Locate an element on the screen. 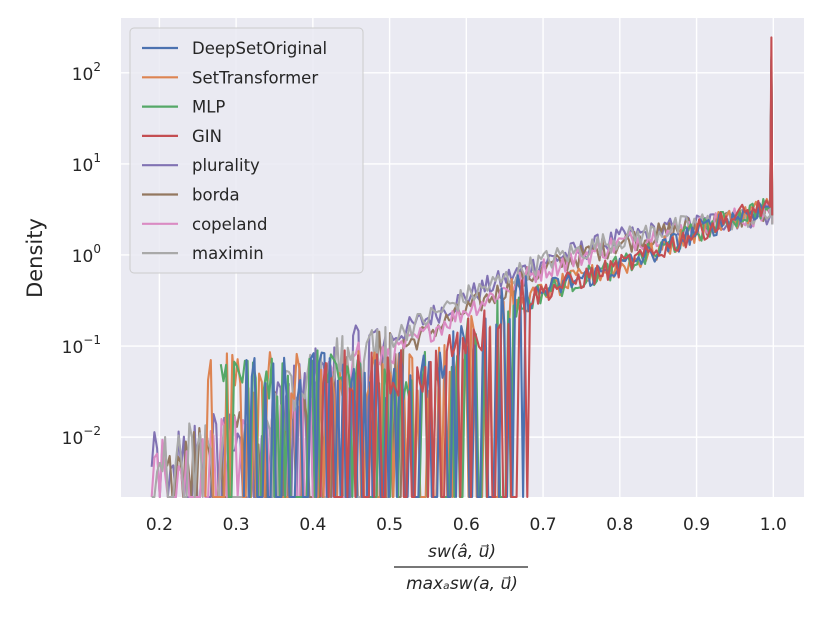 The image size is (830, 623). y-tick-label: 10⁰ is located at coordinates (86, 254).